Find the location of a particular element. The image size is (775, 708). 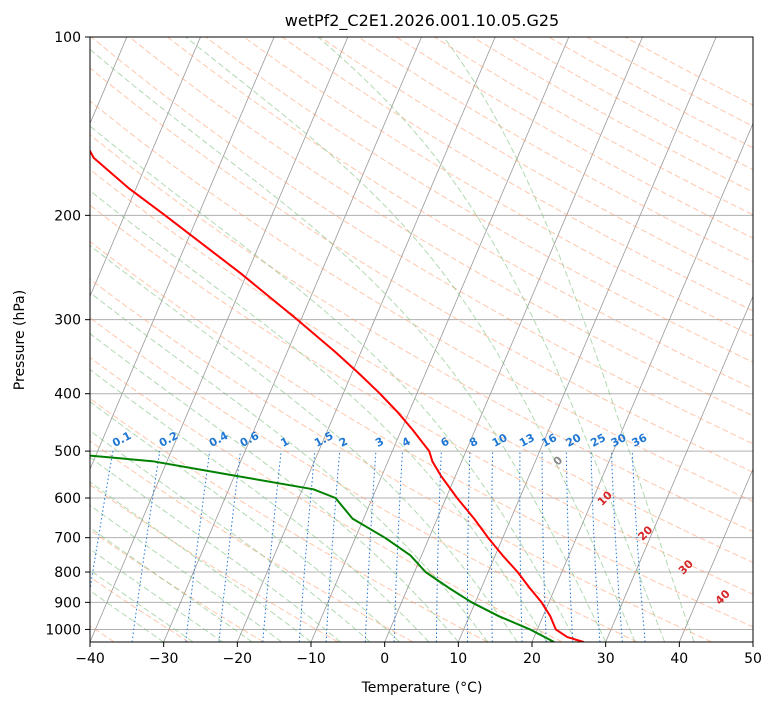

mixing-ratio-label: 36 is located at coordinates (640, 440).